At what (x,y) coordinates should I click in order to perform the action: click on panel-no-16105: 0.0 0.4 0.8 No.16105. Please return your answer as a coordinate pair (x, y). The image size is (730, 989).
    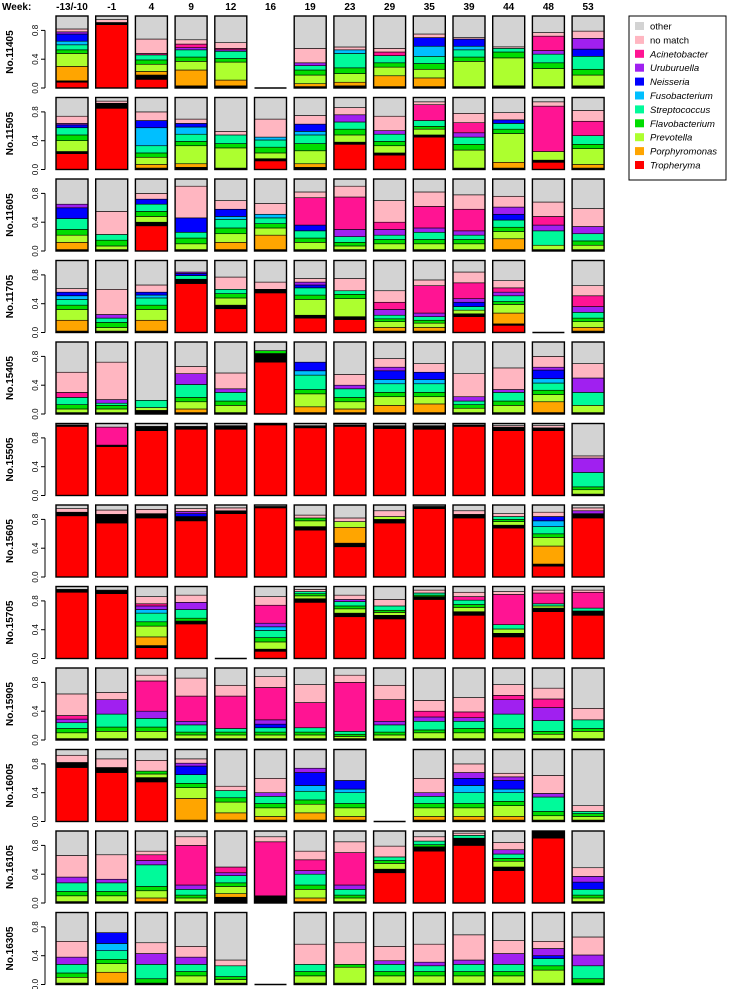
    Looking at the image, I should click on (305, 869).